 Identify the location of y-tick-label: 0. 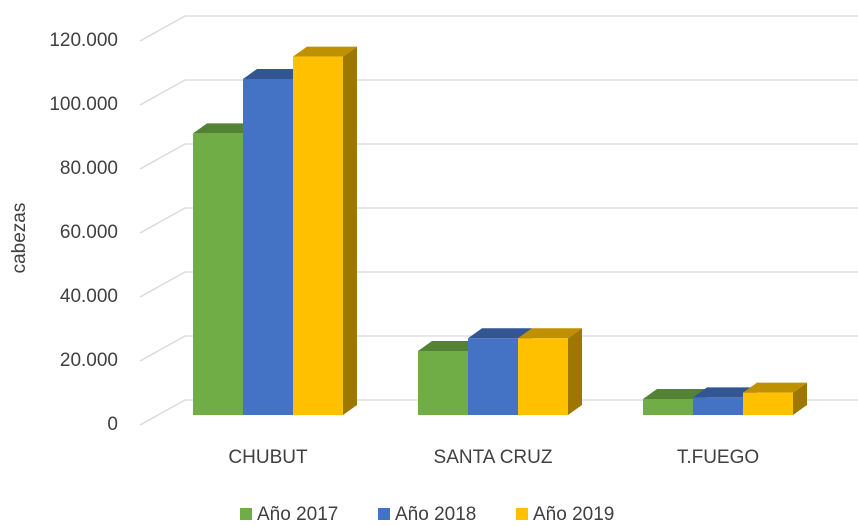
(112, 424).